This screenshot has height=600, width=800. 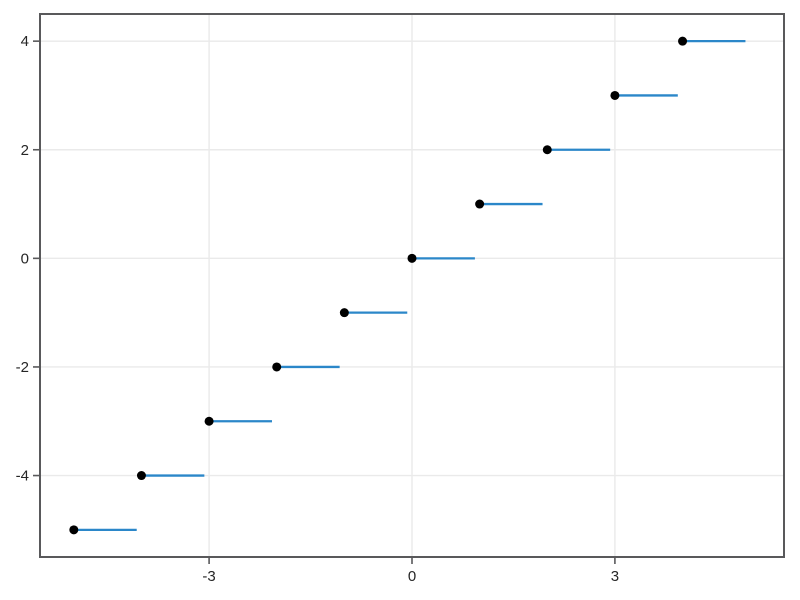 What do you see at coordinates (25, 258) in the screenshot?
I see `y-axis-tick-label: 0` at bounding box center [25, 258].